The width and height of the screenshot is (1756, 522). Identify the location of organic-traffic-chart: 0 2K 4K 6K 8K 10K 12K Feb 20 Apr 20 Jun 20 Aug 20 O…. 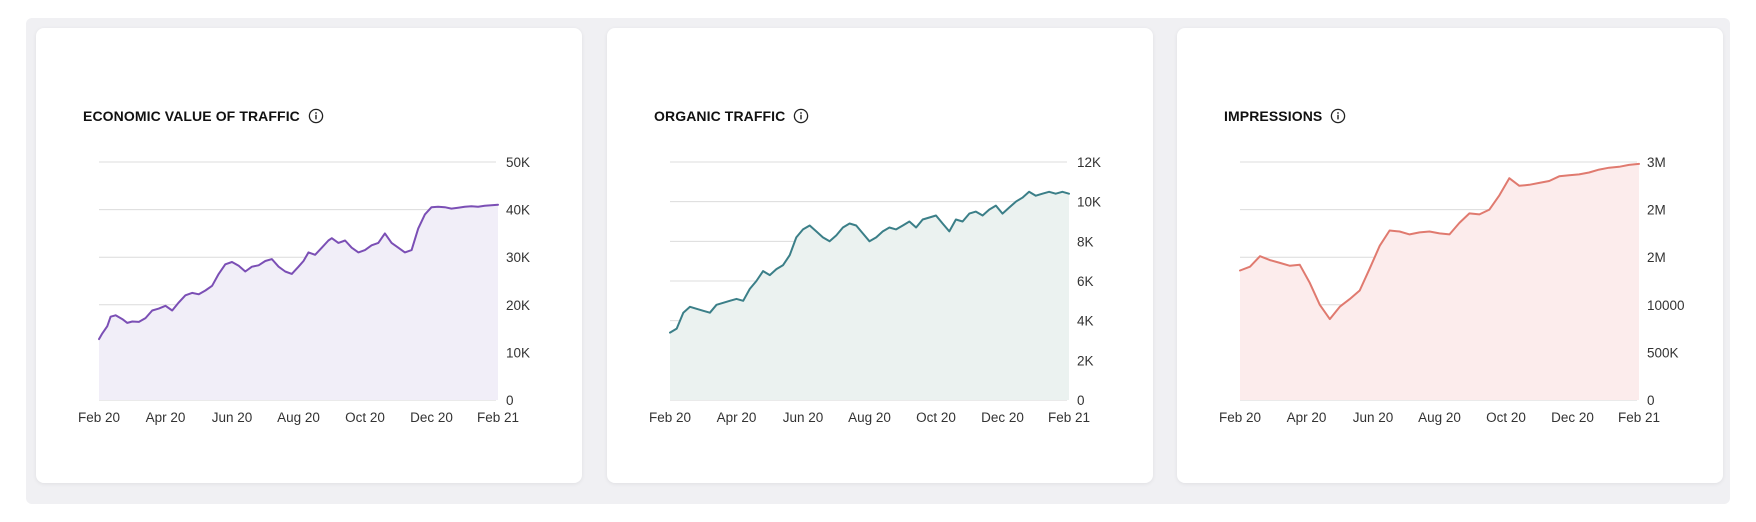
(875, 290).